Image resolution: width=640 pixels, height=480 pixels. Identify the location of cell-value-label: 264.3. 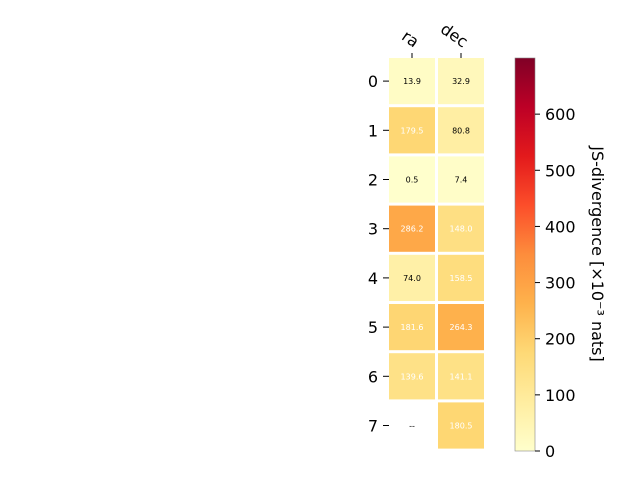
(461, 327).